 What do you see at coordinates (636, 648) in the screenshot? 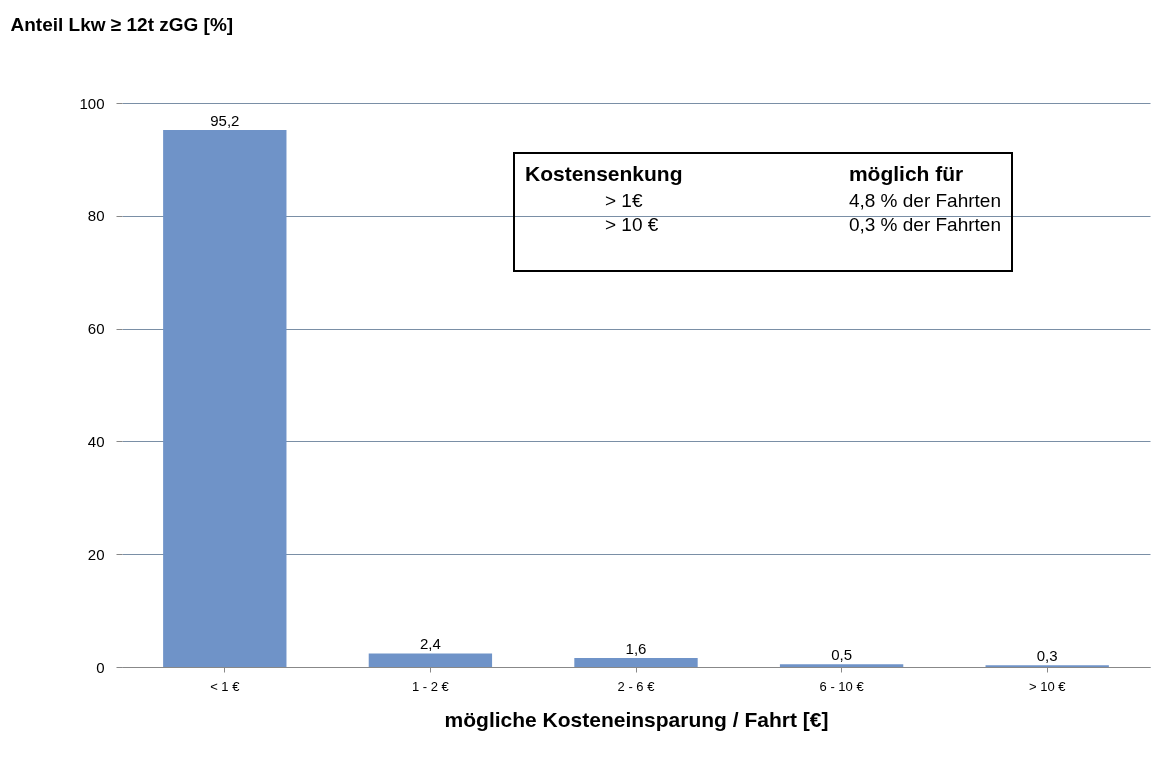
I see `data-label: 1,6` at bounding box center [636, 648].